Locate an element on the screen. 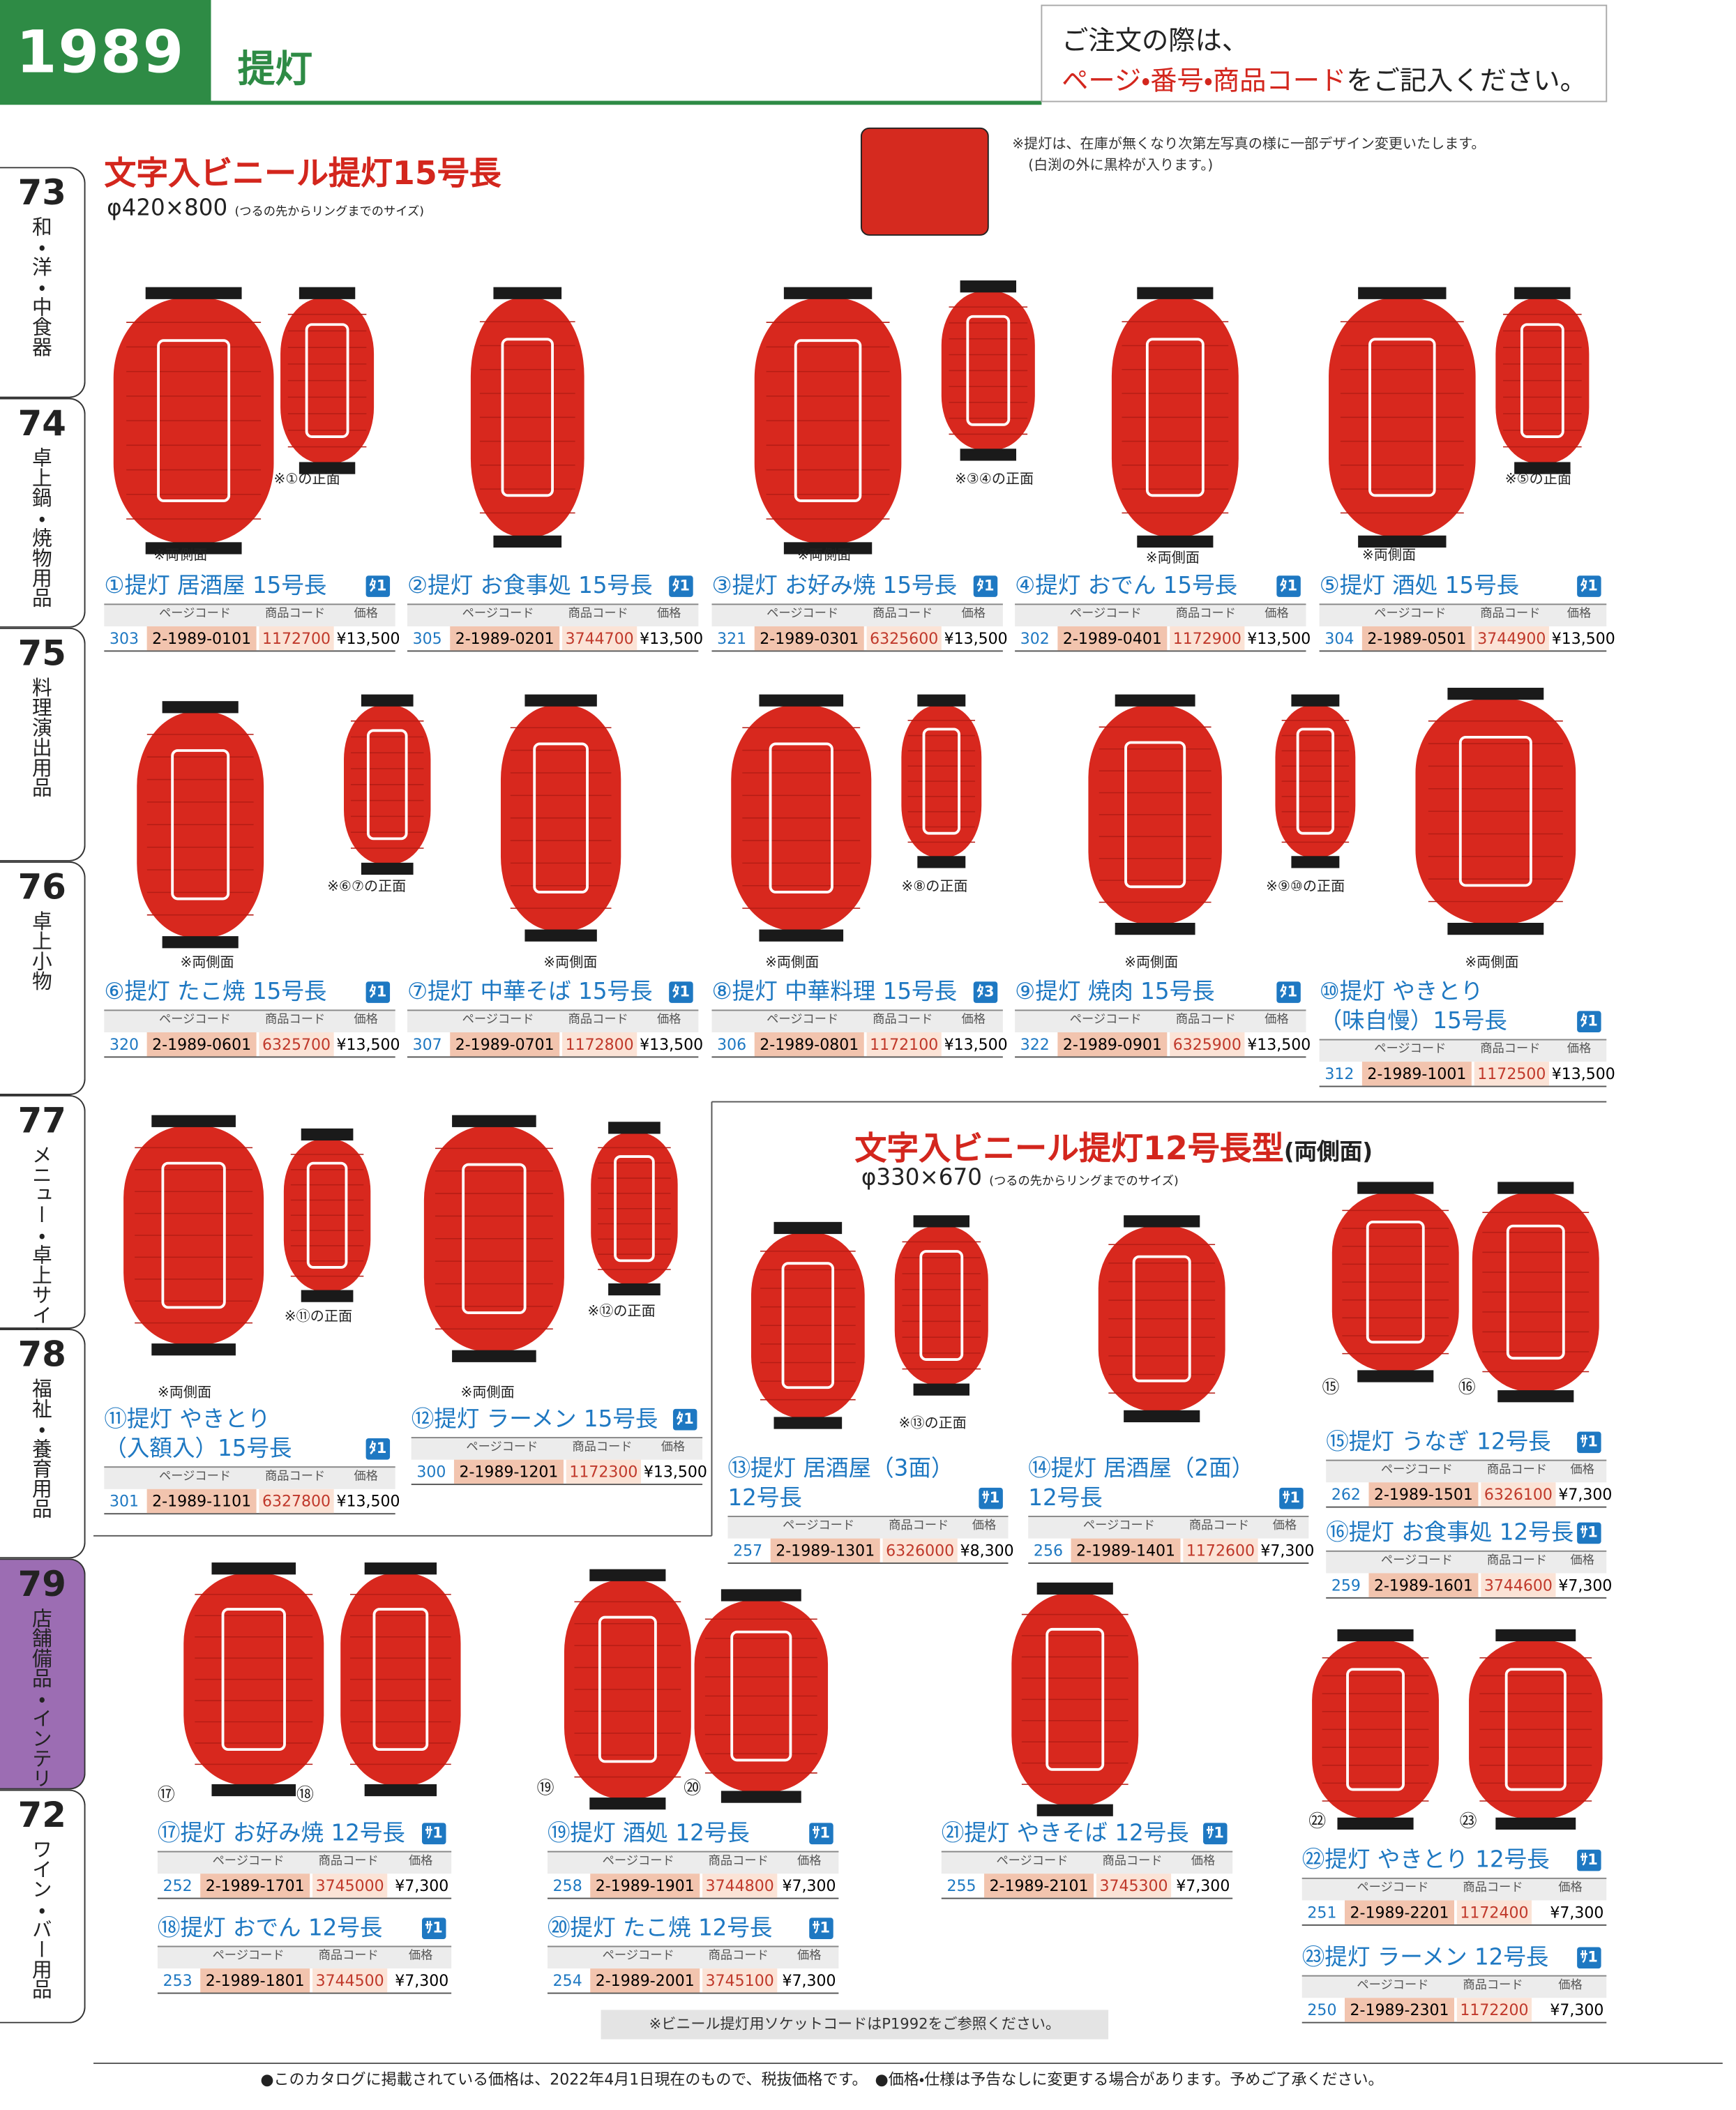 This screenshot has height=2110, width=1736. product-name: ⑬提灯 居酒屋（3面） is located at coordinates (840, 1469).